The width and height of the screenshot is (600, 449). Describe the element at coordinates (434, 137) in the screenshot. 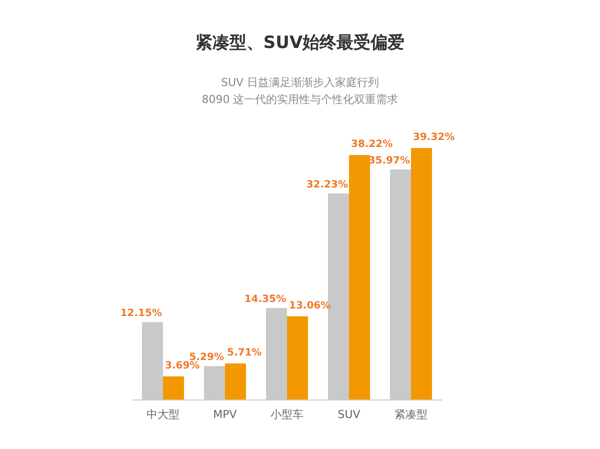

I see `data-label: 39.32%` at that location.